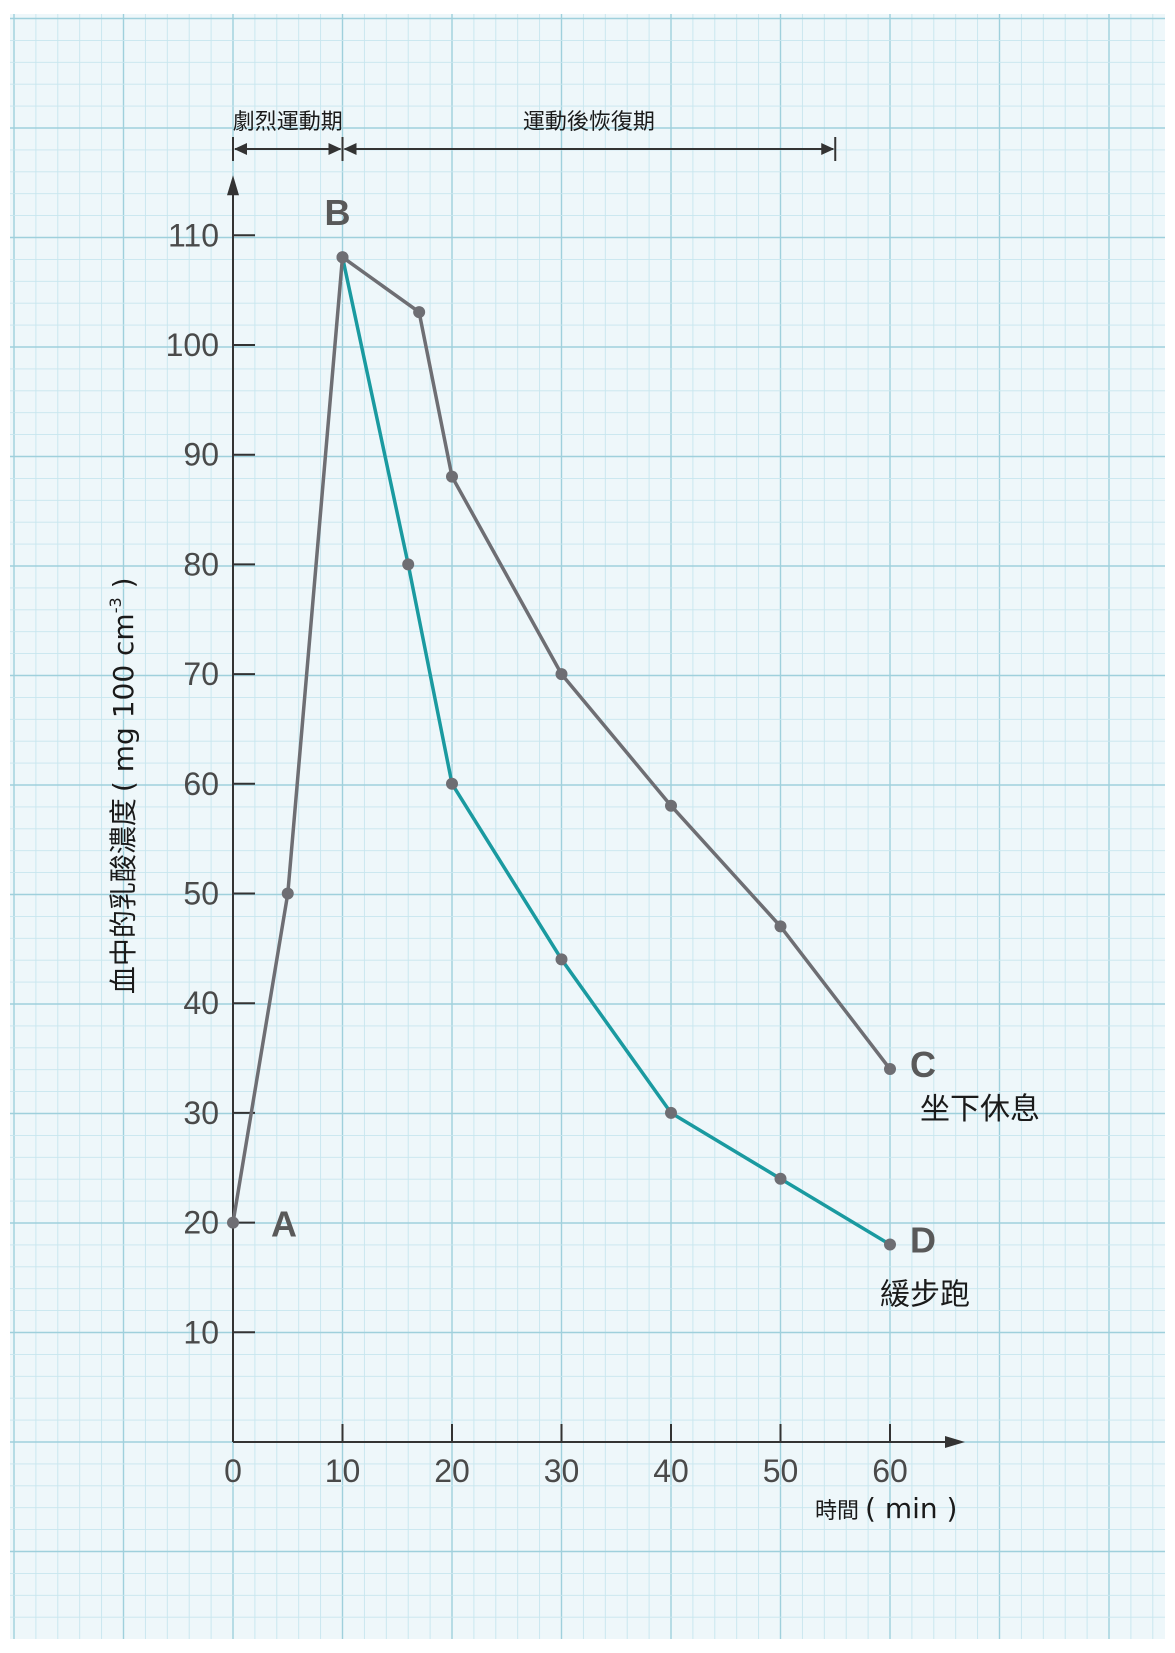  What do you see at coordinates (192, 345) in the screenshot?
I see `y-tick-label: 100` at bounding box center [192, 345].